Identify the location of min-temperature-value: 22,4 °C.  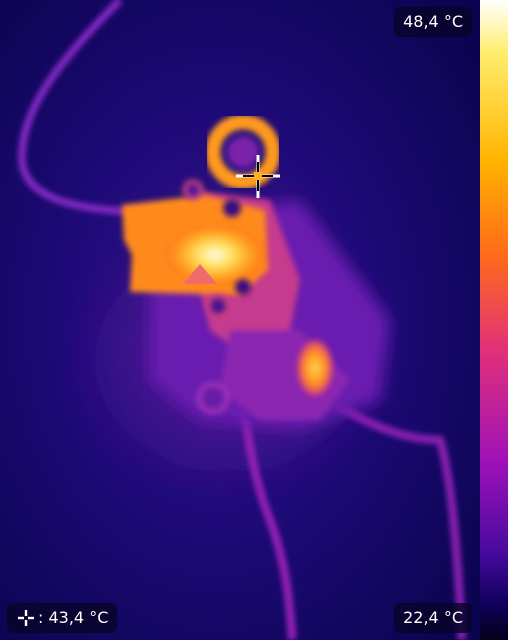
(433, 617).